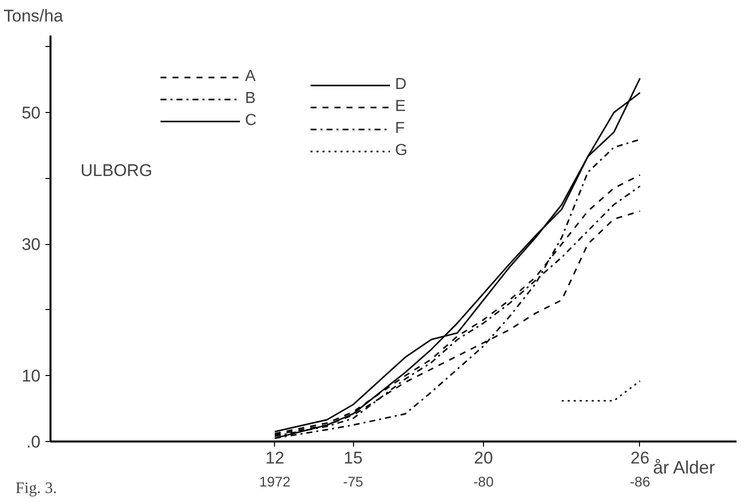 This screenshot has width=750, height=502. Describe the element at coordinates (640, 482) in the screenshot. I see `text: -86` at that location.